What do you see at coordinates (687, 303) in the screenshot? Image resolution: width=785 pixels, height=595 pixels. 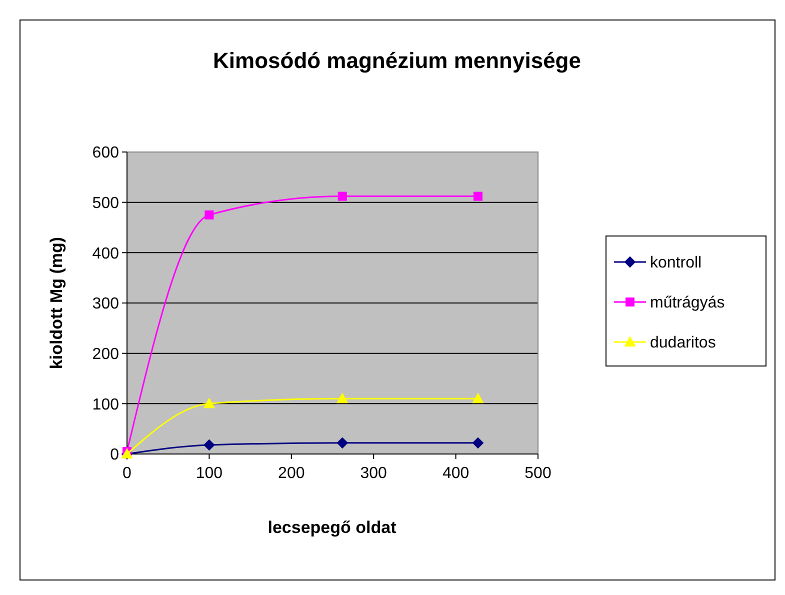 I see `legend-label: műtrágyás` at bounding box center [687, 303].